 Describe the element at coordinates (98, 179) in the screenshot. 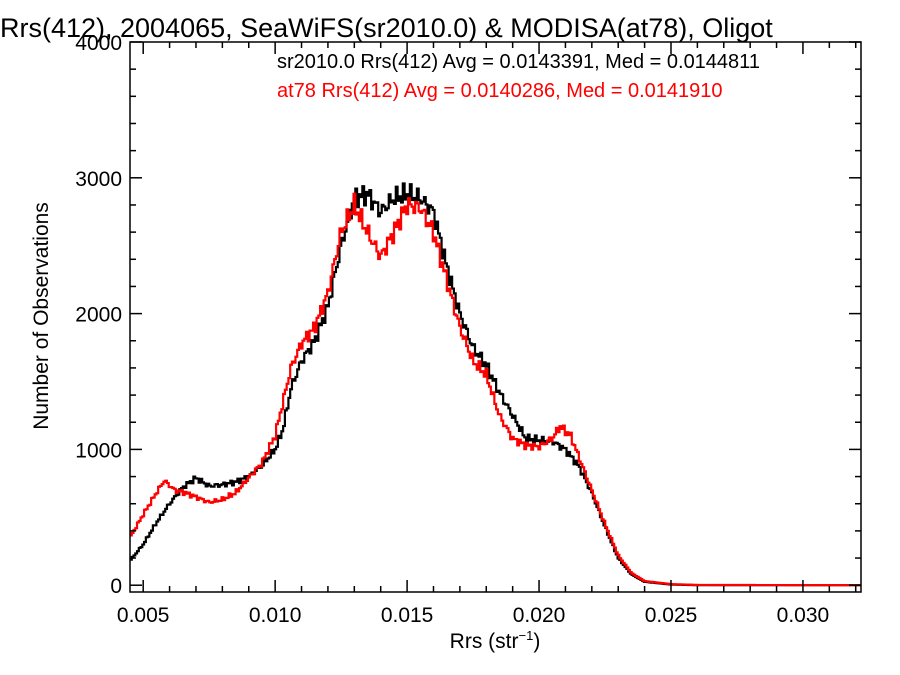

I see `y-tick-label: 3000` at that location.